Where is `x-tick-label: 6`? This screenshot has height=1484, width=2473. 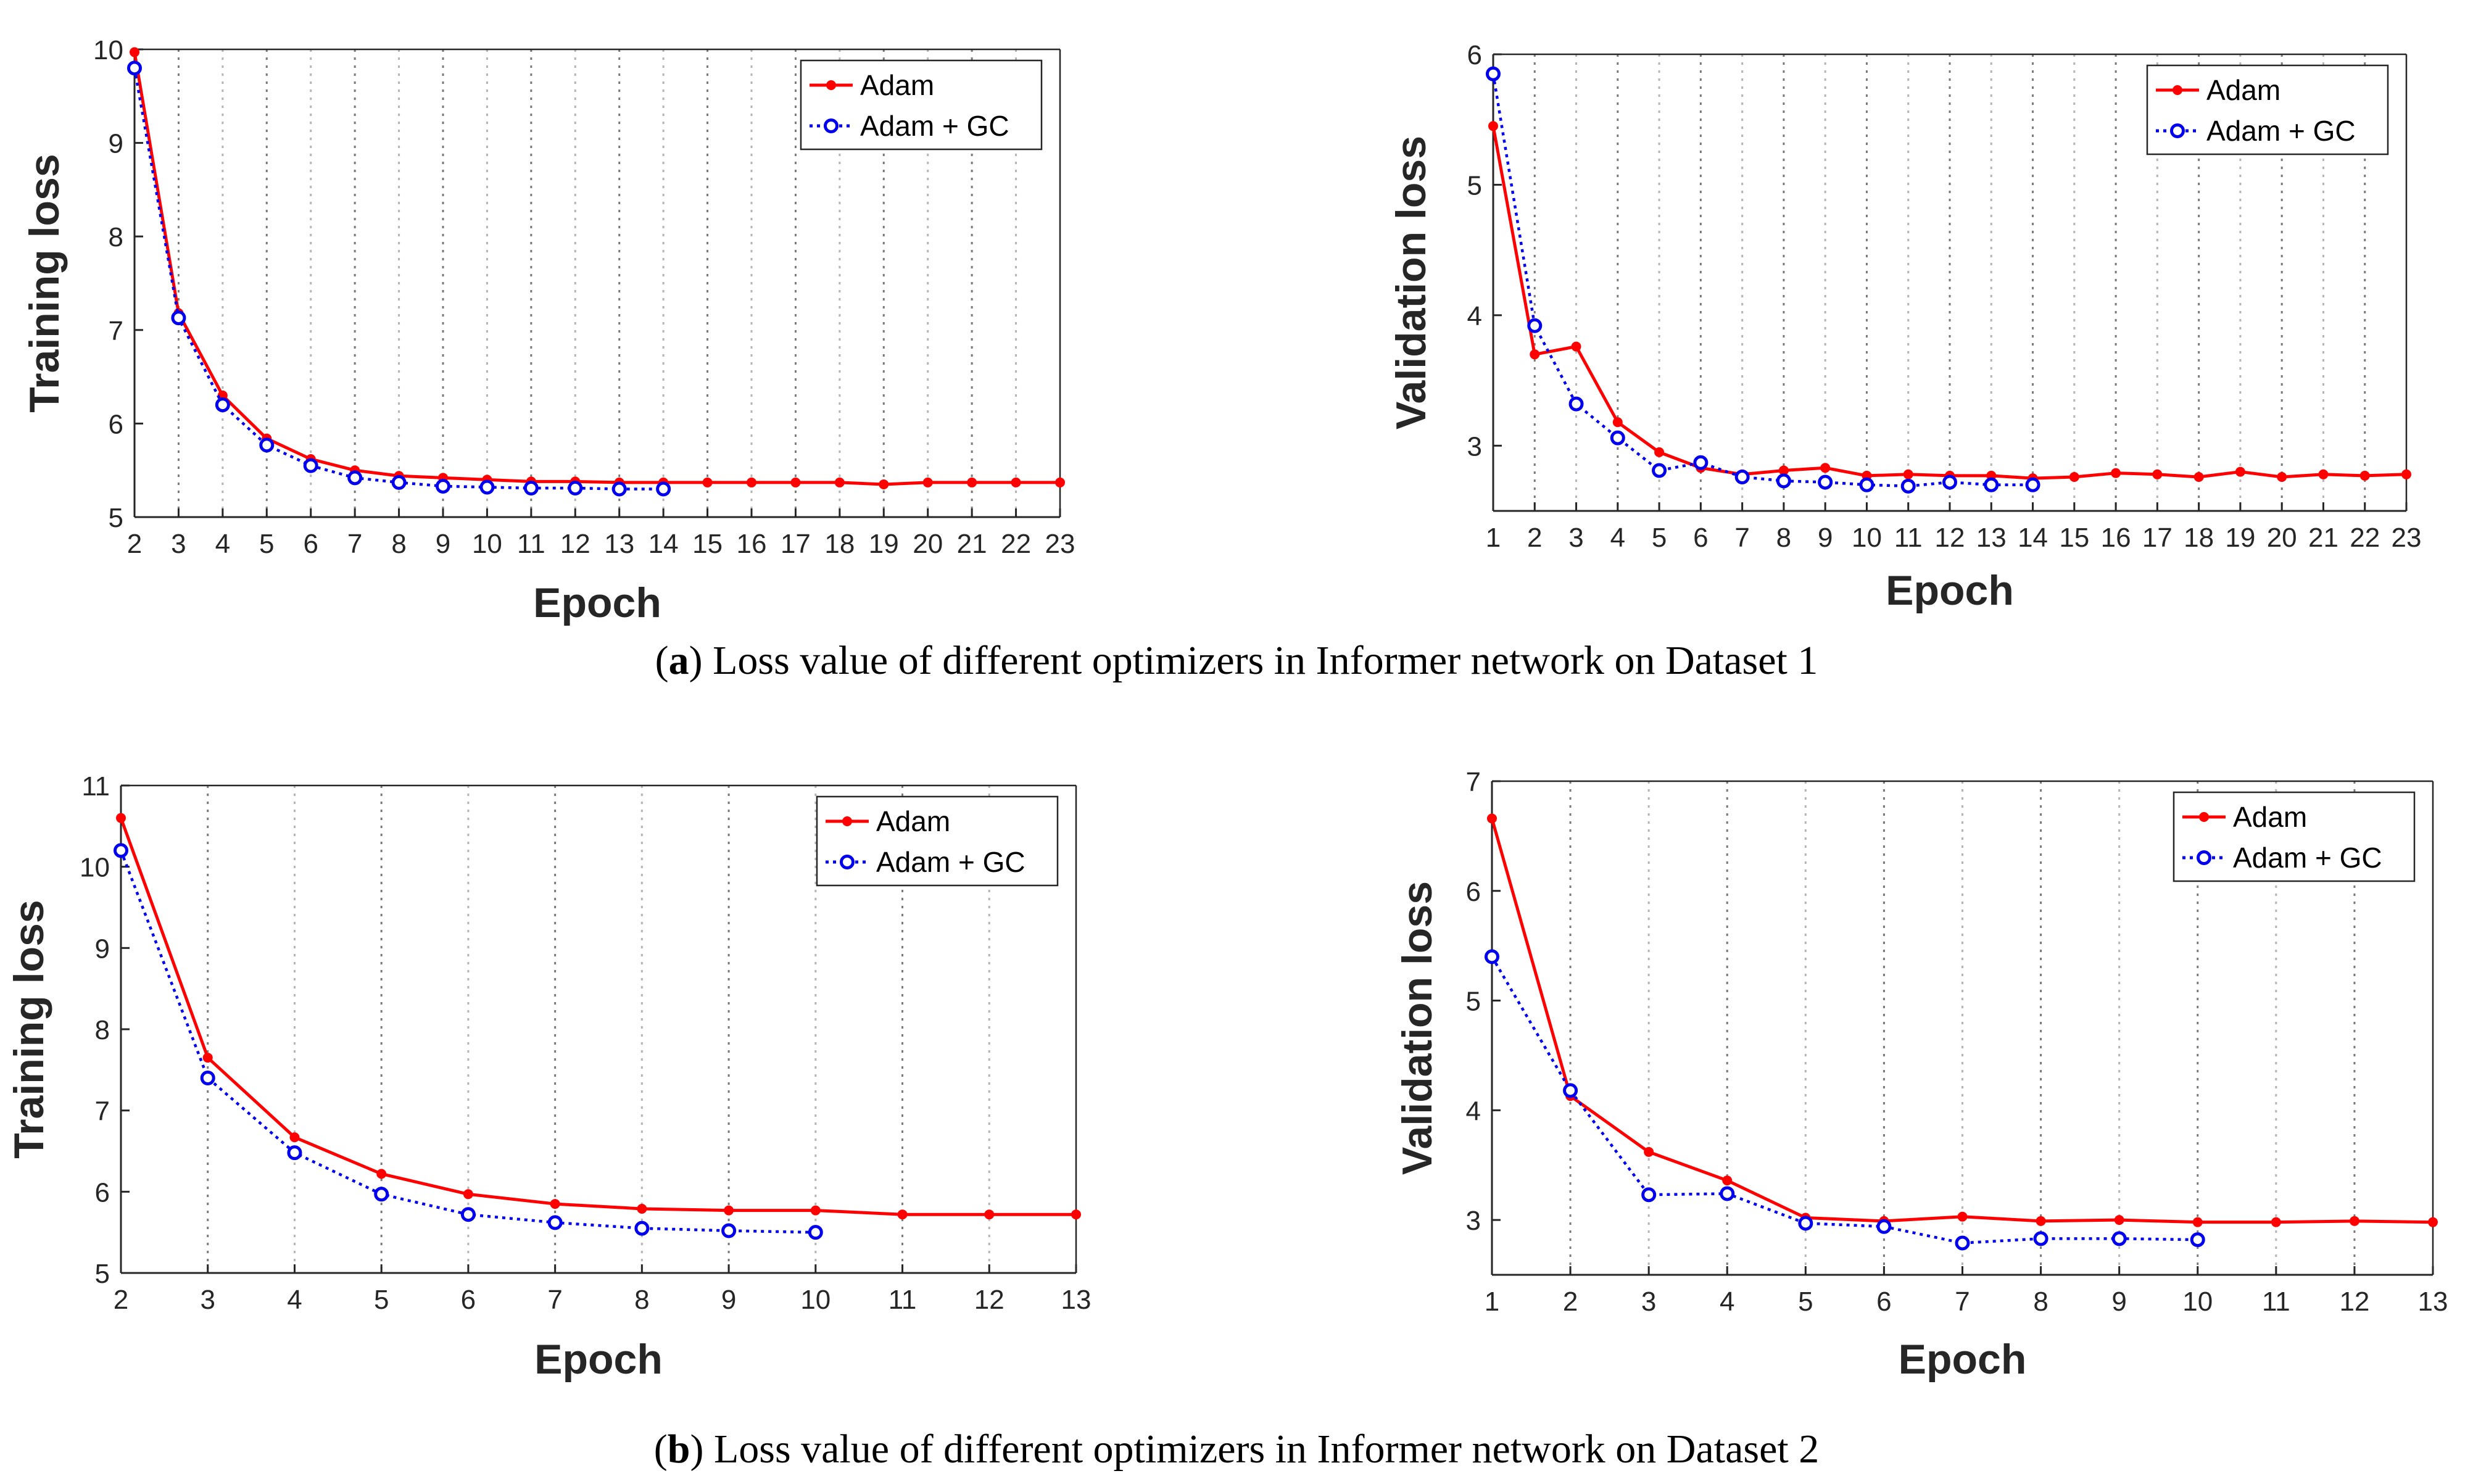 x-tick-label: 6 is located at coordinates (1884, 1302).